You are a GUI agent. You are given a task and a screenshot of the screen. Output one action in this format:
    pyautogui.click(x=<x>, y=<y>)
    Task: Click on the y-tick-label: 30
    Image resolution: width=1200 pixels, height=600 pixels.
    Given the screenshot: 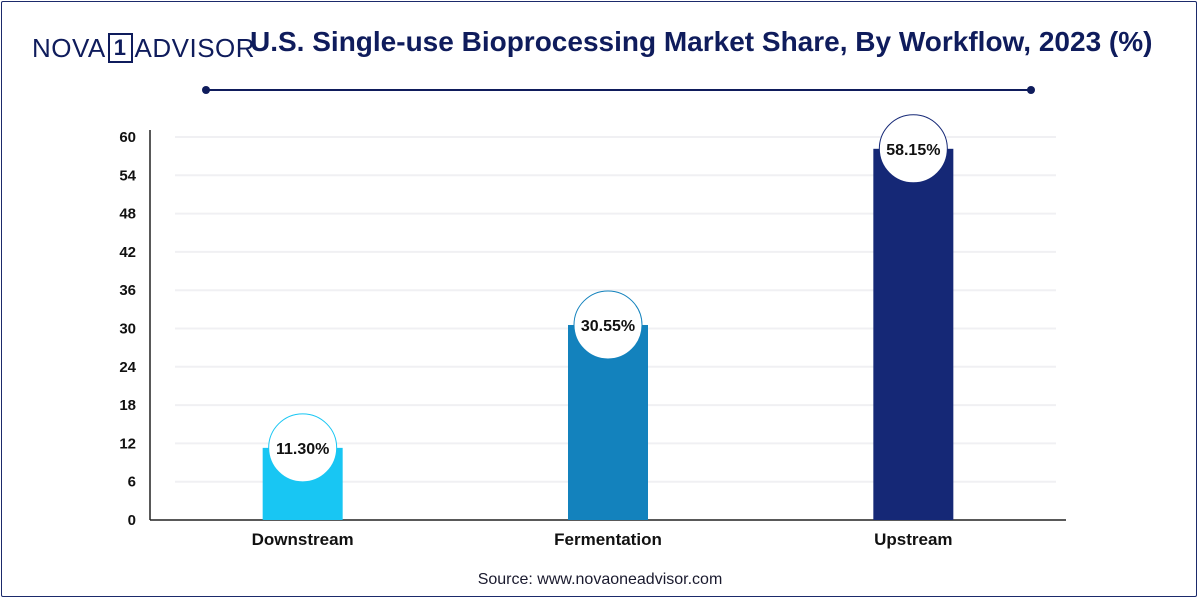 What is the action you would take?
    pyautogui.click(x=127, y=329)
    